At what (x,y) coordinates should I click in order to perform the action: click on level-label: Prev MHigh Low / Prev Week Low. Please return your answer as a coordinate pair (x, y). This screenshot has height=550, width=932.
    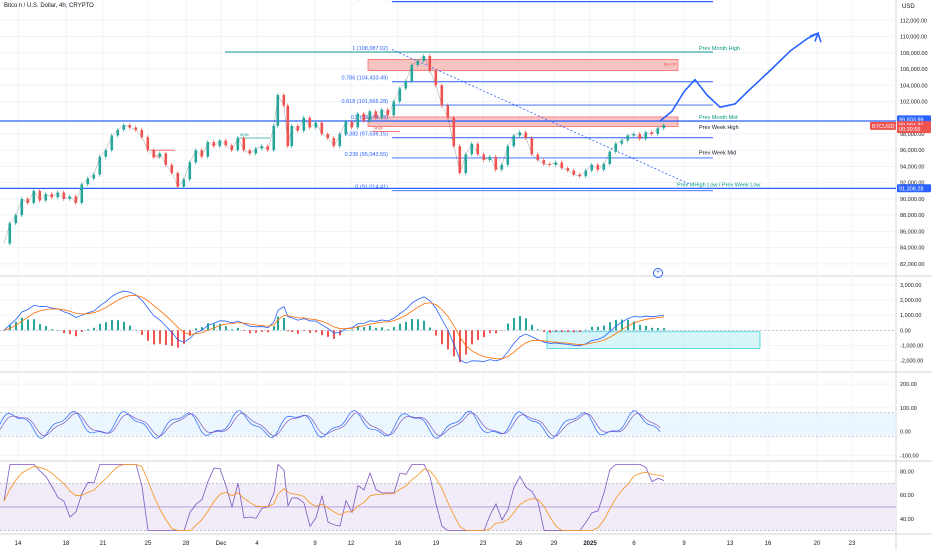
    Looking at the image, I should click on (718, 185).